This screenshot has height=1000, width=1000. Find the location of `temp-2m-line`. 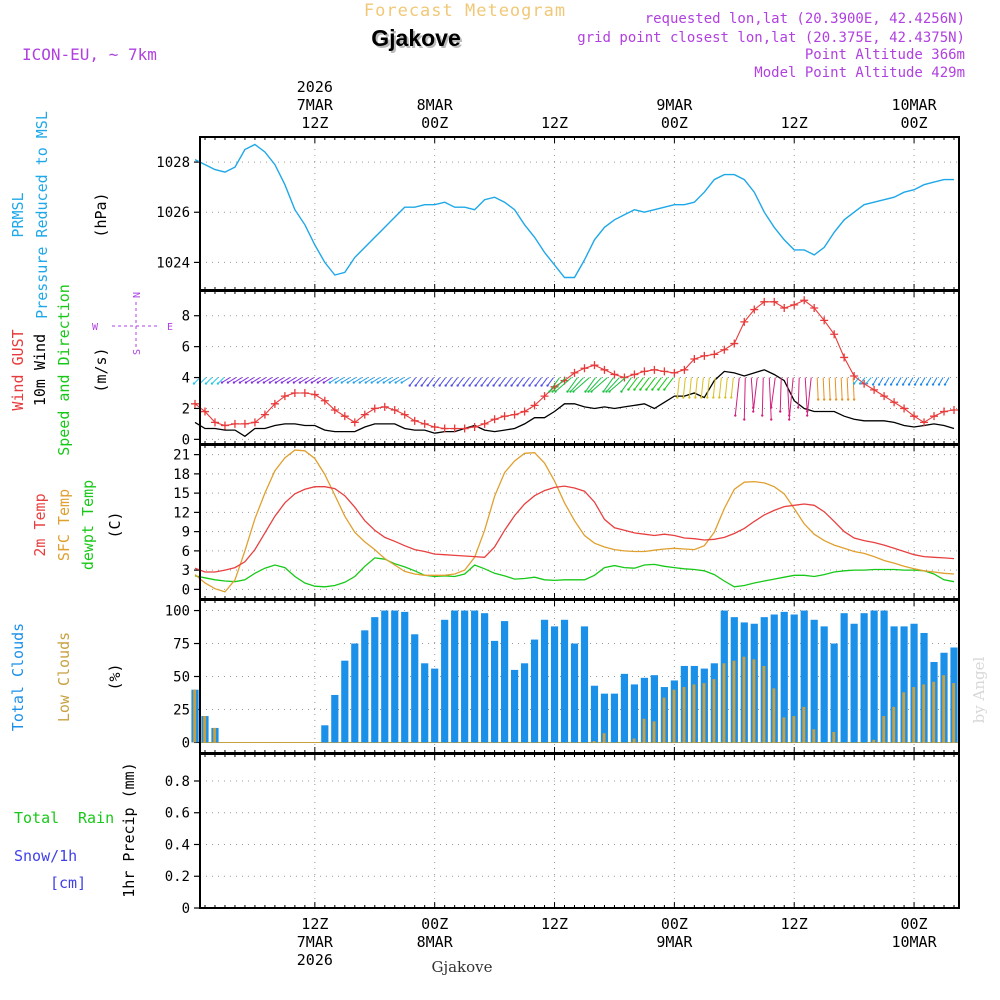

temp-2m-line is located at coordinates (574, 529).